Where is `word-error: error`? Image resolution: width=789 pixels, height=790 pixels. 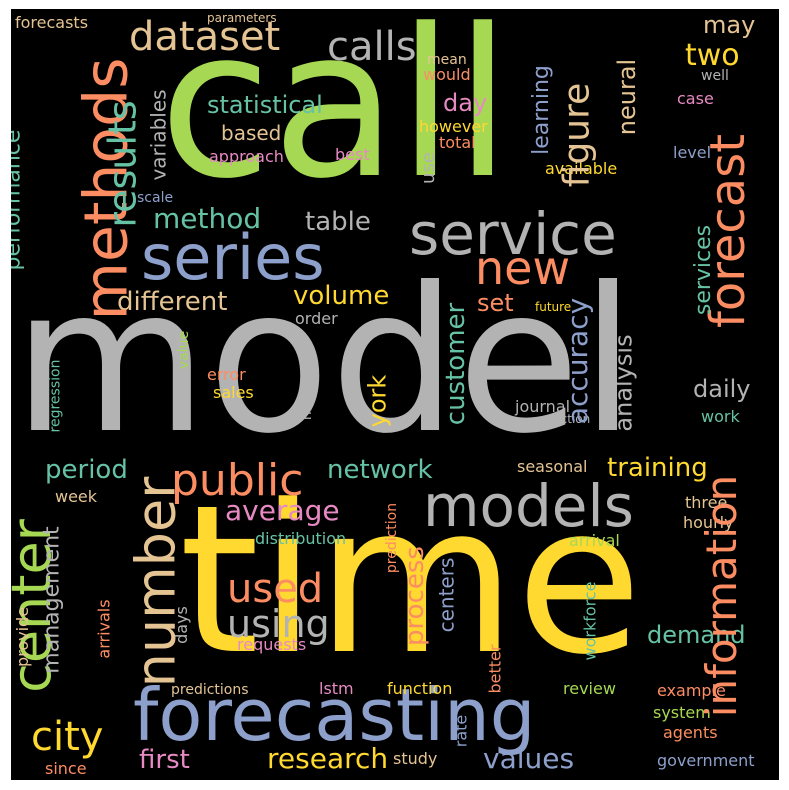 word-error: error is located at coordinates (226, 374).